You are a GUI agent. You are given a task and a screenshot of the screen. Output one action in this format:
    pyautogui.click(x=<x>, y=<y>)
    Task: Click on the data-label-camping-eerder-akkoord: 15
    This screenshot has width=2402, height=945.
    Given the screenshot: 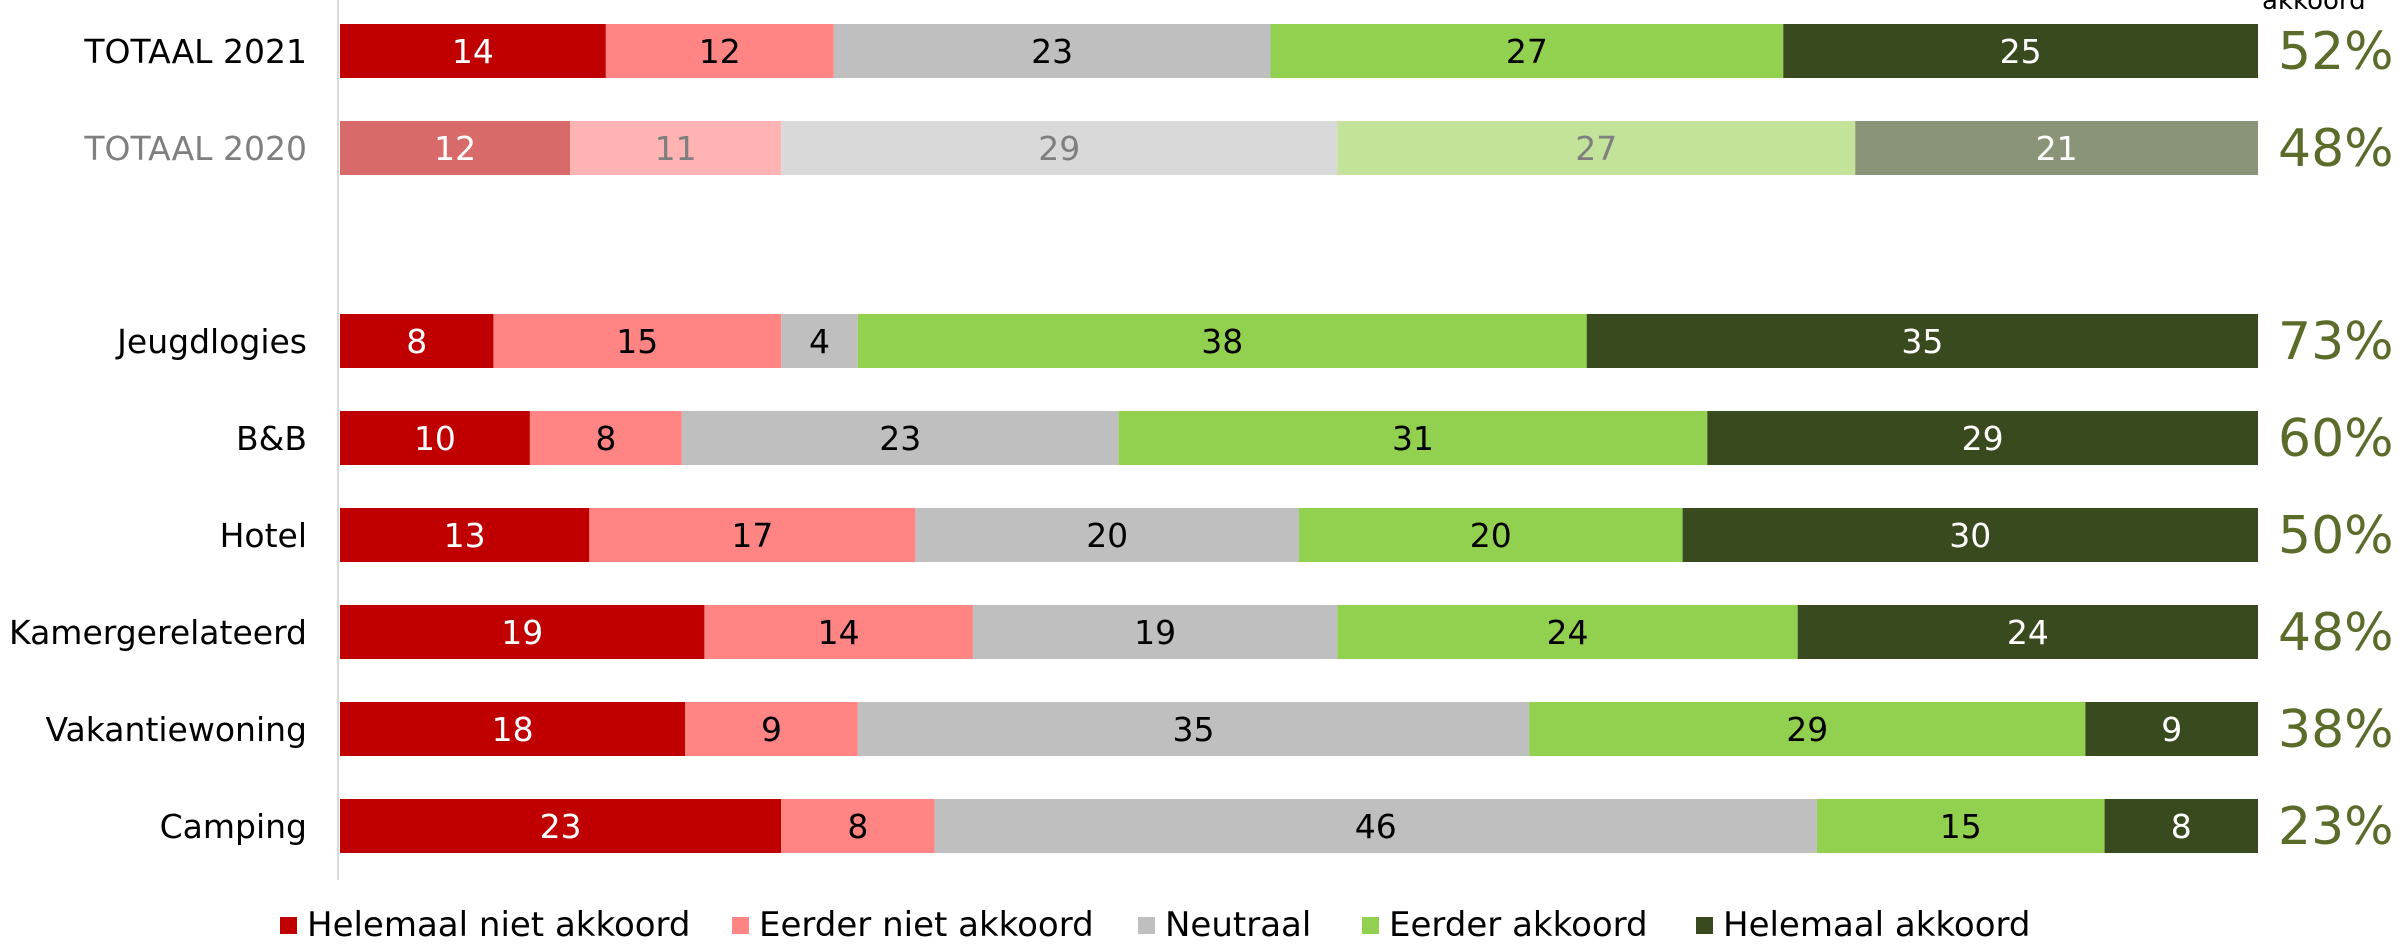 What is the action you would take?
    pyautogui.click(x=1961, y=826)
    